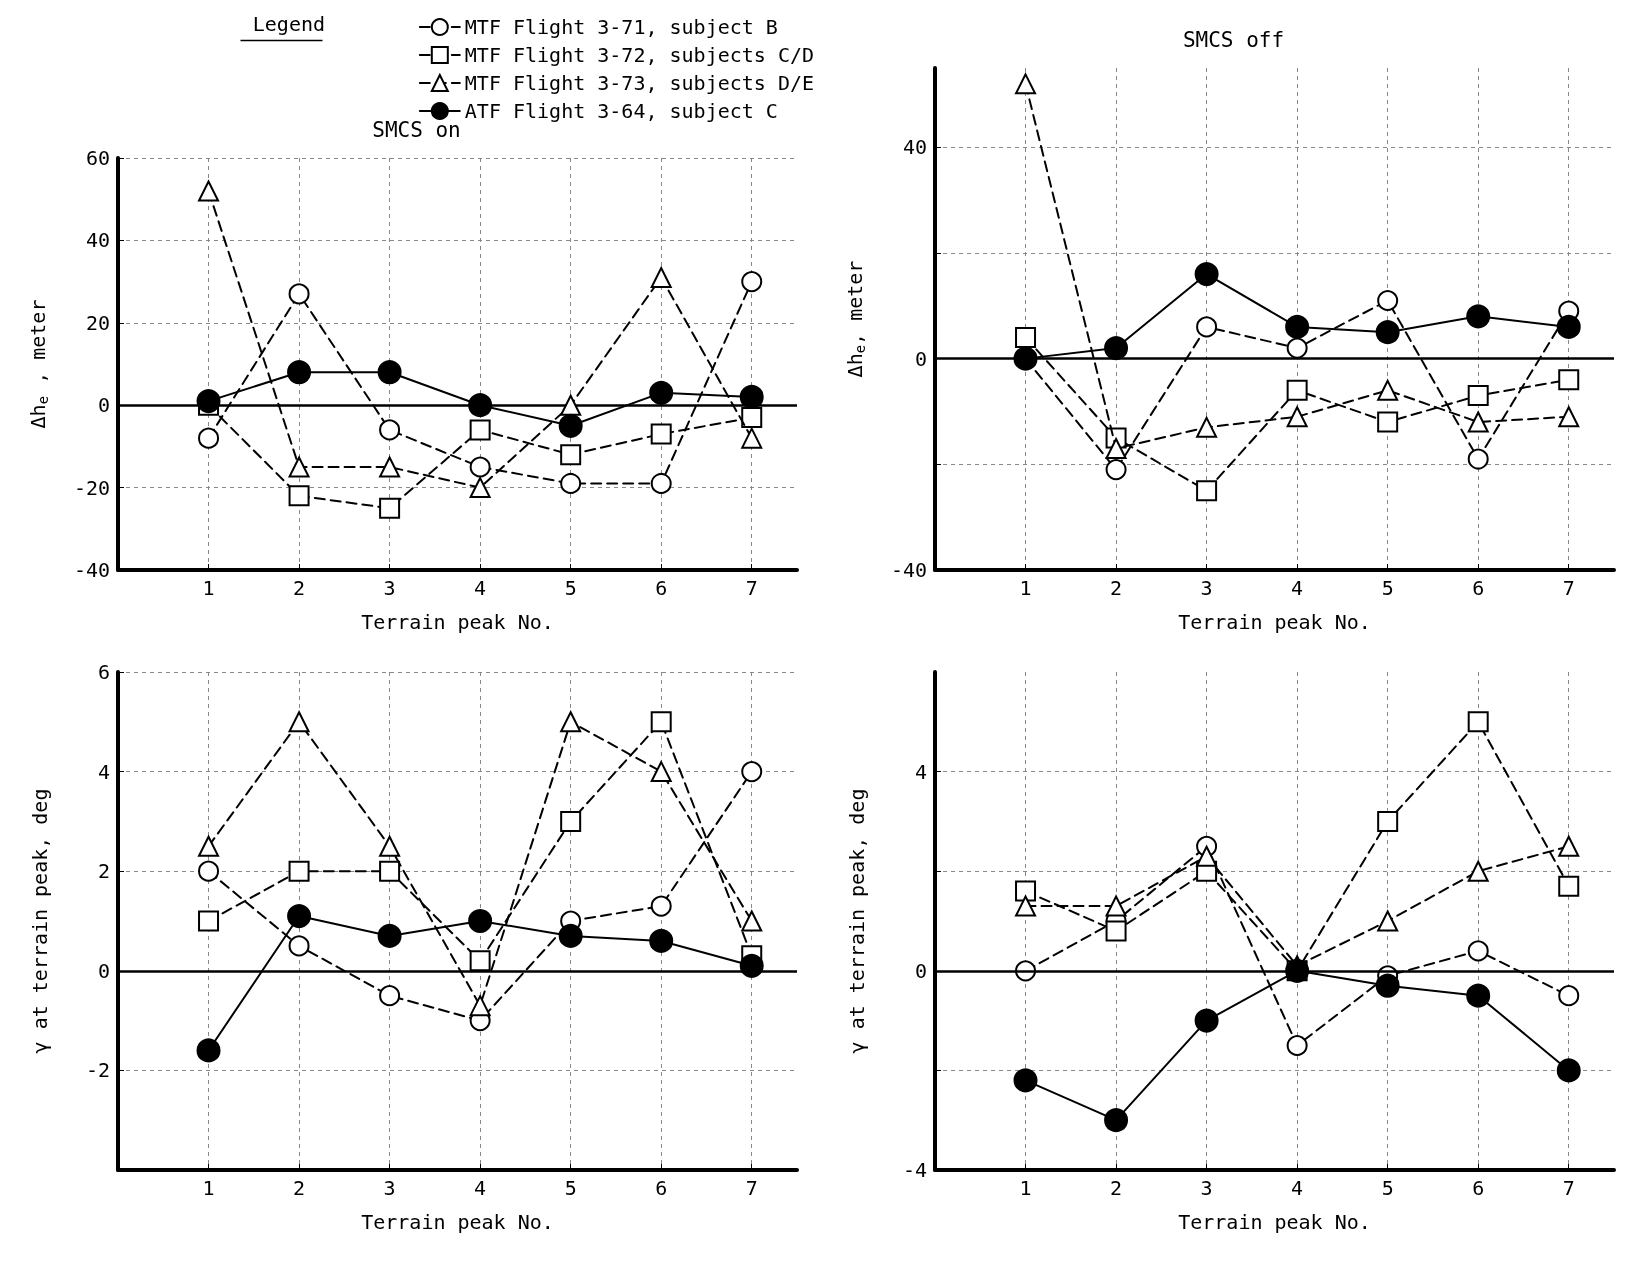  Describe the element at coordinates (97, 322) in the screenshot. I see `y-tick-label: 20` at that location.